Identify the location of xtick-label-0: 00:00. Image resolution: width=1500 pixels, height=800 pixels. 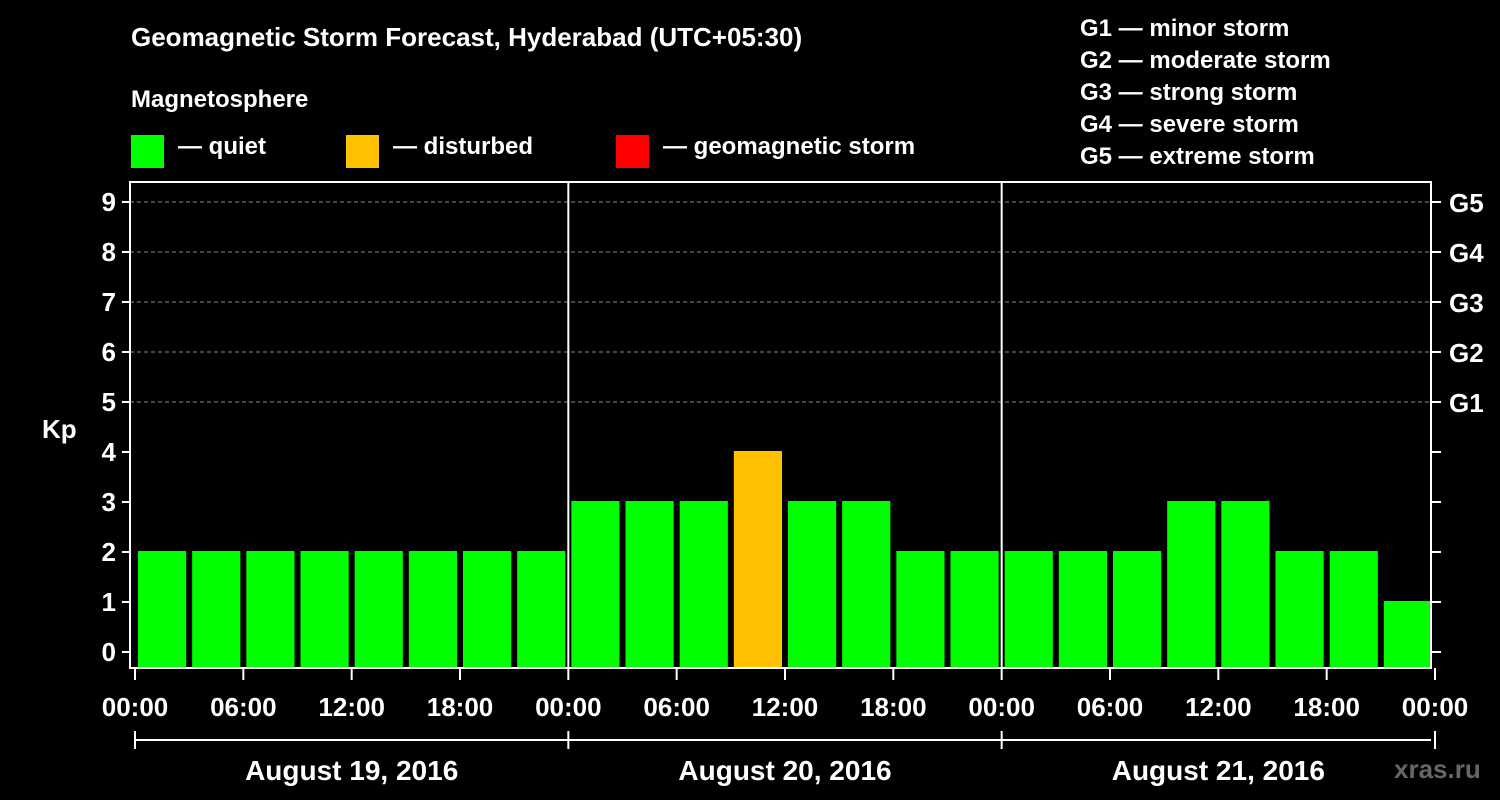
(135, 707).